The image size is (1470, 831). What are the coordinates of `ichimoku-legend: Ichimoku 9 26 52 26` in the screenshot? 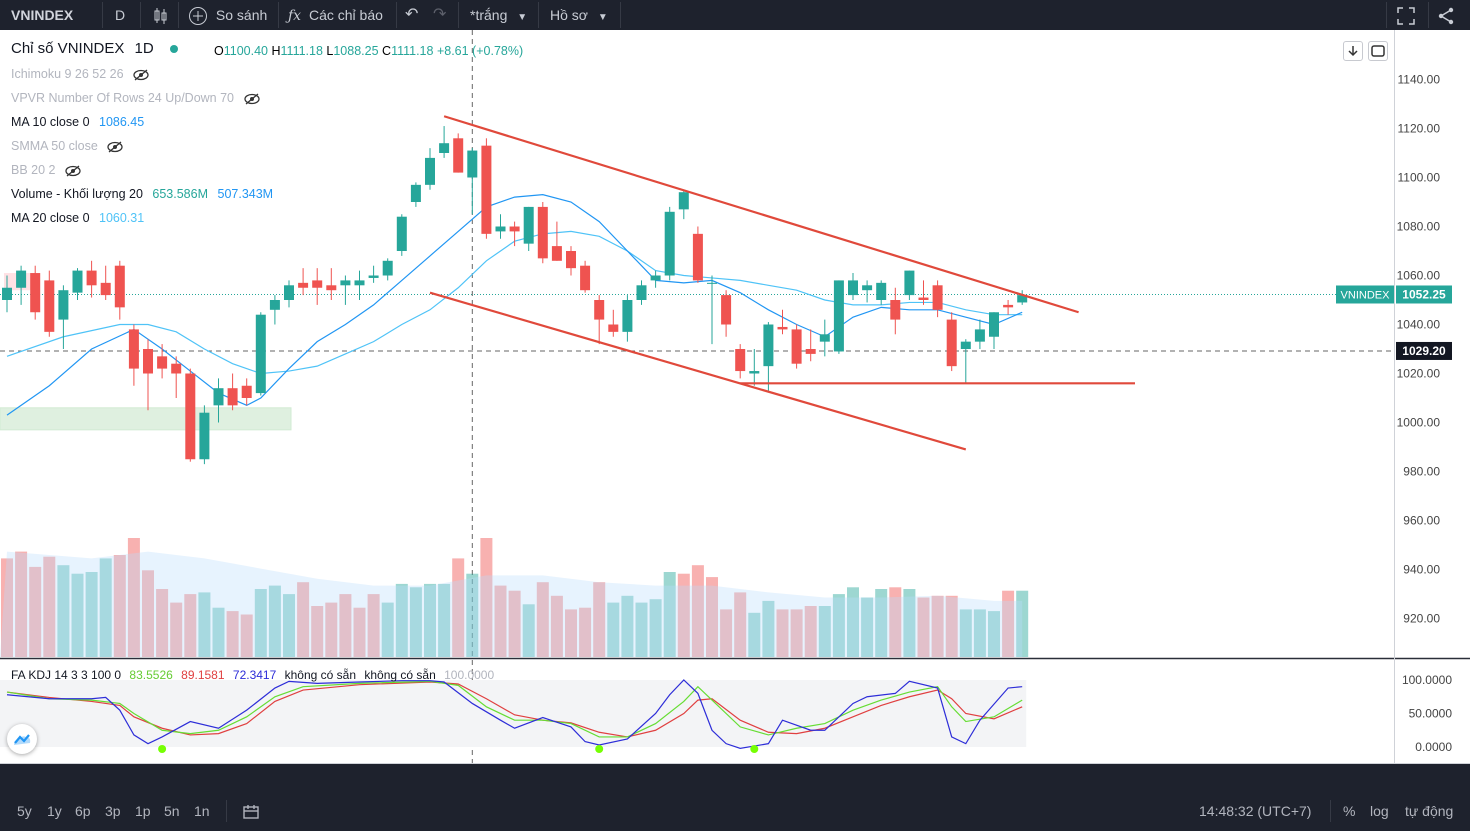 It's located at (80, 74).